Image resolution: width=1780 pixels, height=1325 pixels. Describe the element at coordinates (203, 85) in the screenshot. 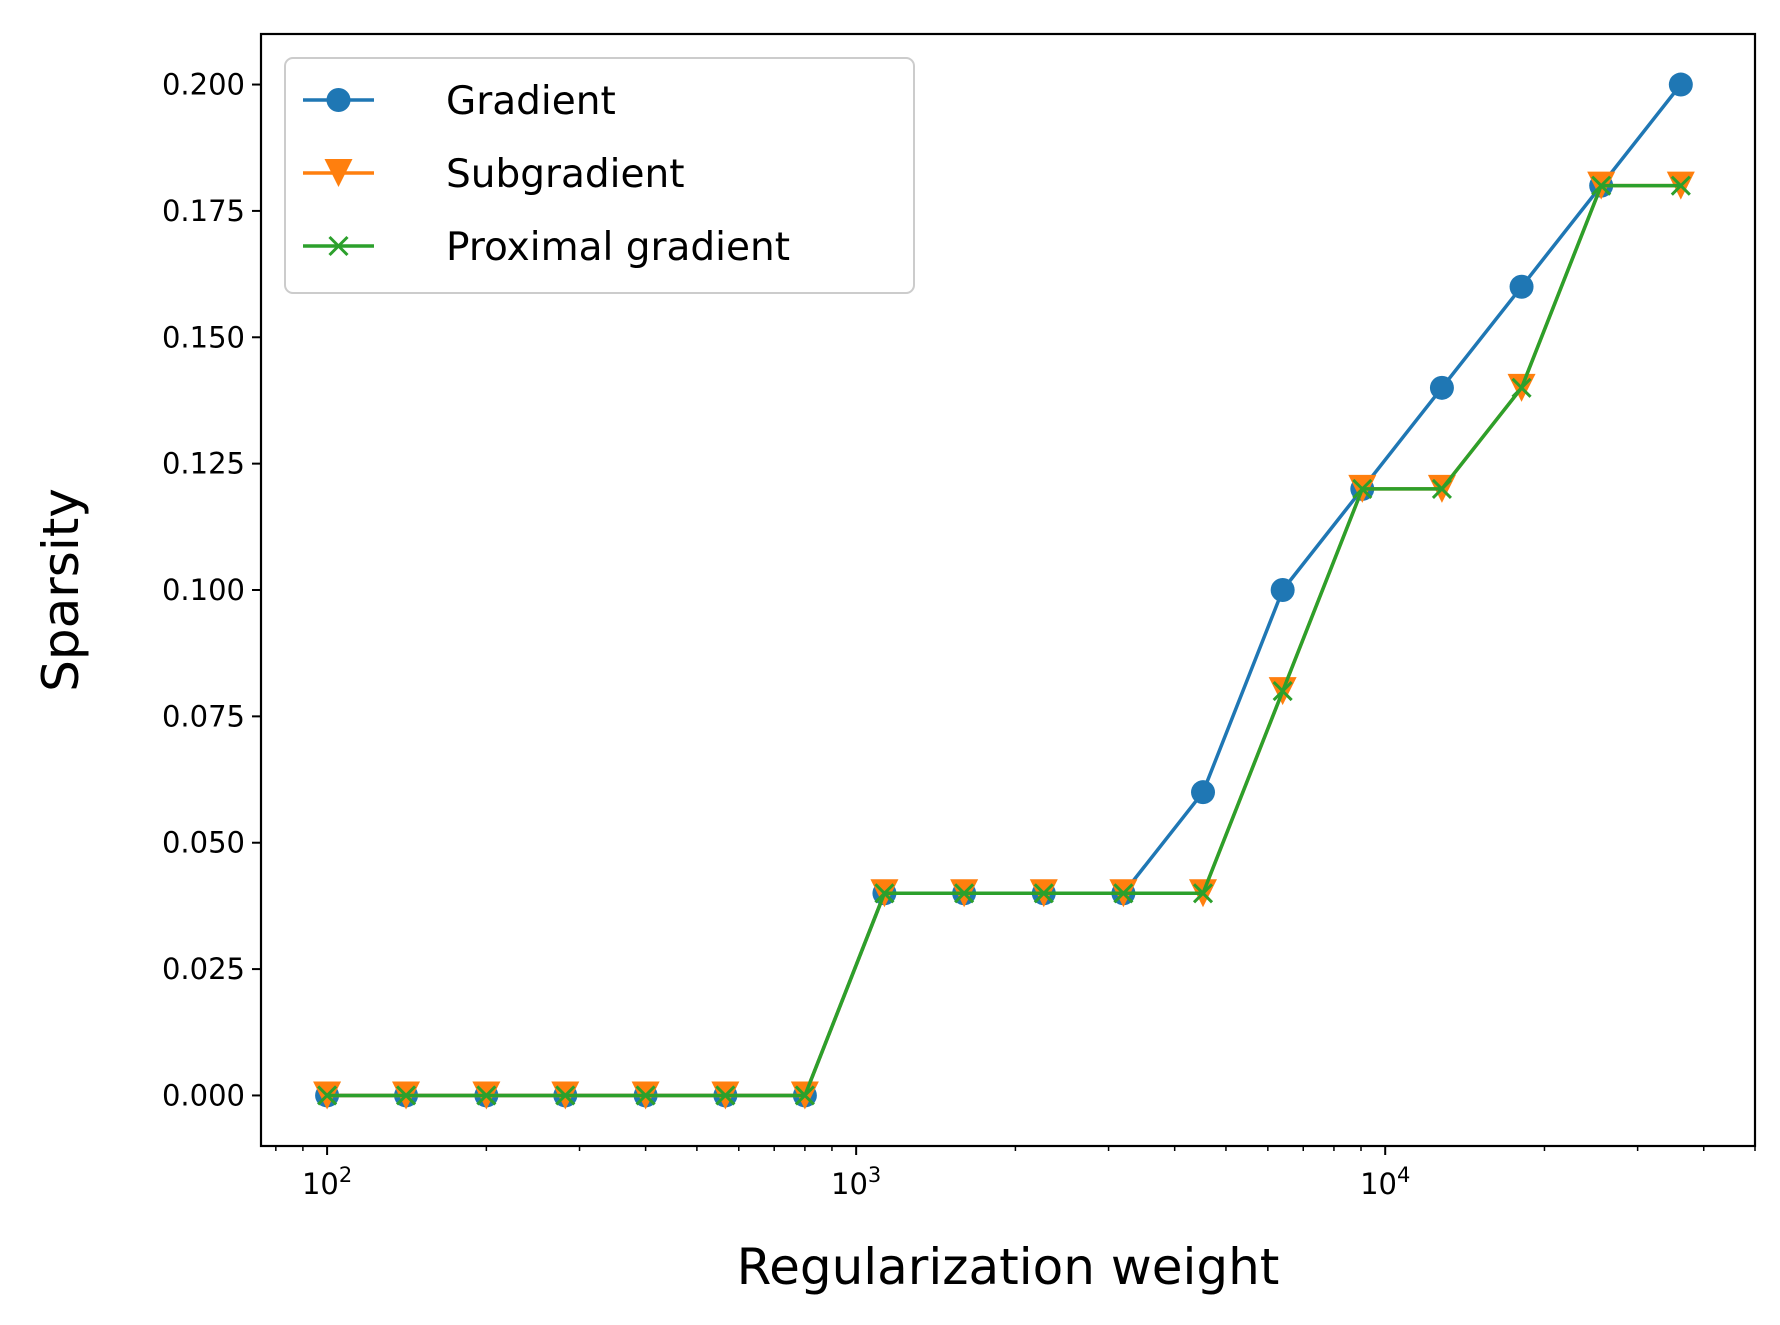

I see `y-tick-label: 0.200` at that location.